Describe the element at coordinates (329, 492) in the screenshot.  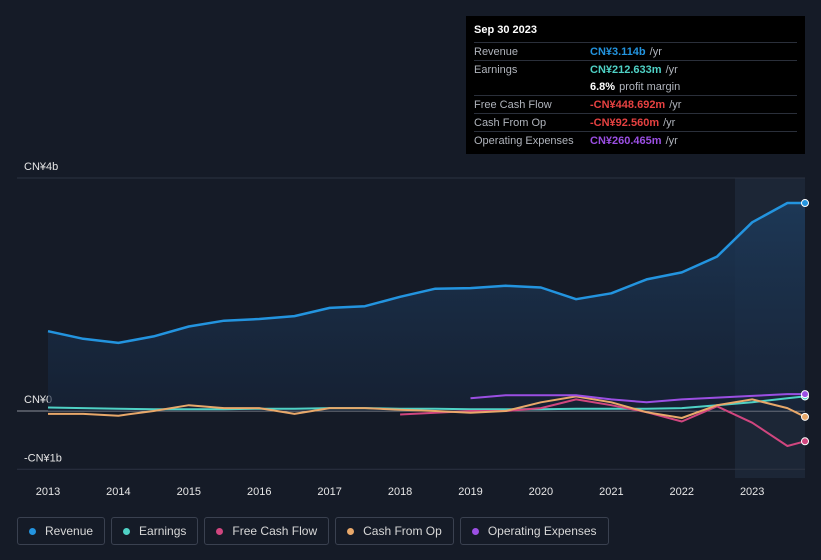
I see `x-tick-label: 2017` at that location.